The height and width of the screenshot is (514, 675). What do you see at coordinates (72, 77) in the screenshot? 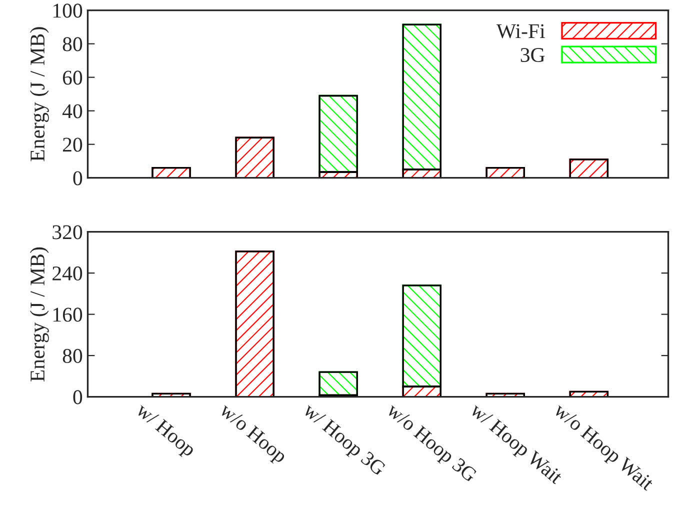
I see `y-tick-label: 60` at bounding box center [72, 77].